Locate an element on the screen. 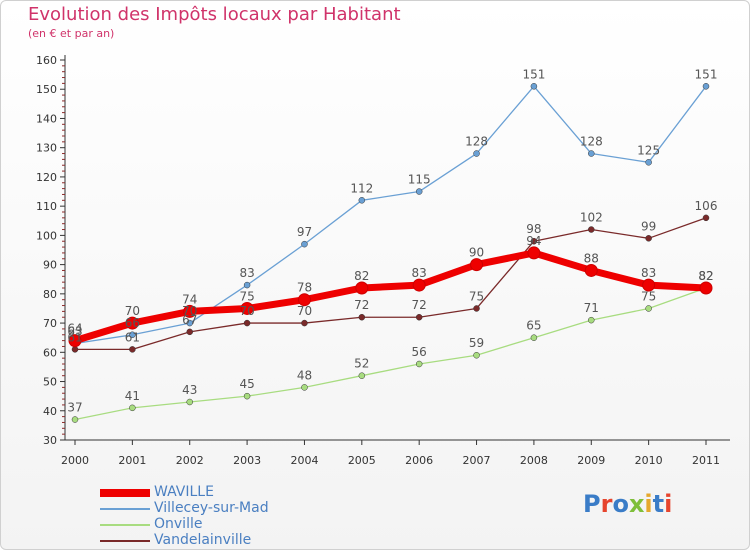 The height and width of the screenshot is (550, 750). x-tick-label: 2002 is located at coordinates (190, 460).